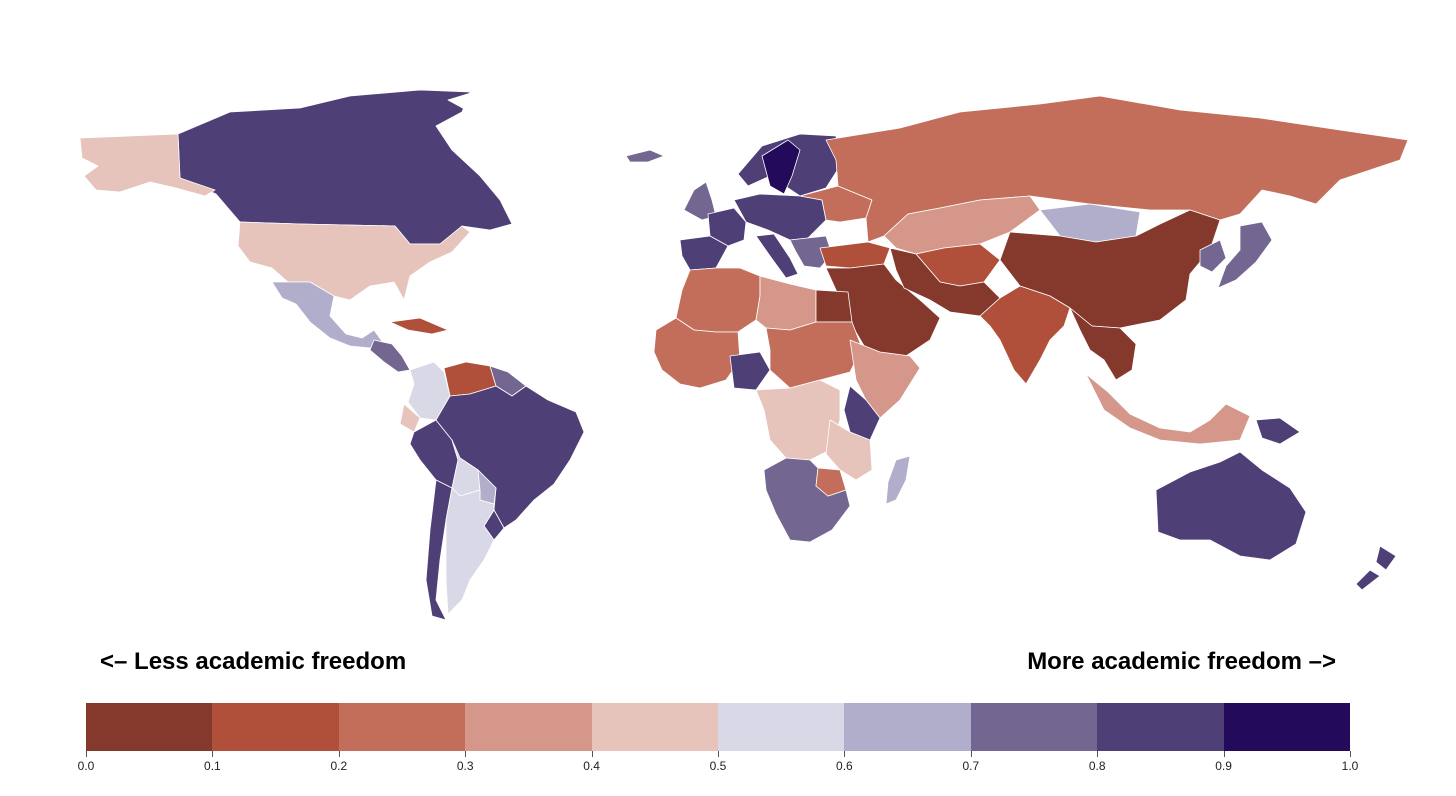 Image resolution: width=1456 pixels, height=796 pixels. Describe the element at coordinates (465, 766) in the screenshot. I see `legend-tick-label: 0.3` at that location.